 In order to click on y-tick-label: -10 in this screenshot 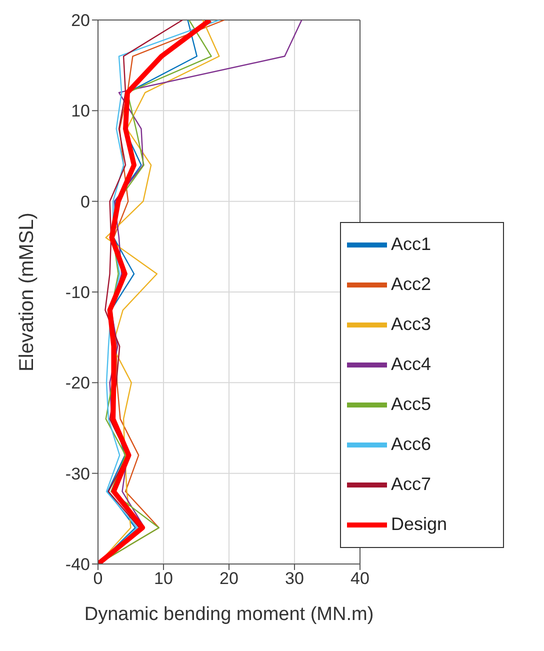, I will do `click(77, 292)`.